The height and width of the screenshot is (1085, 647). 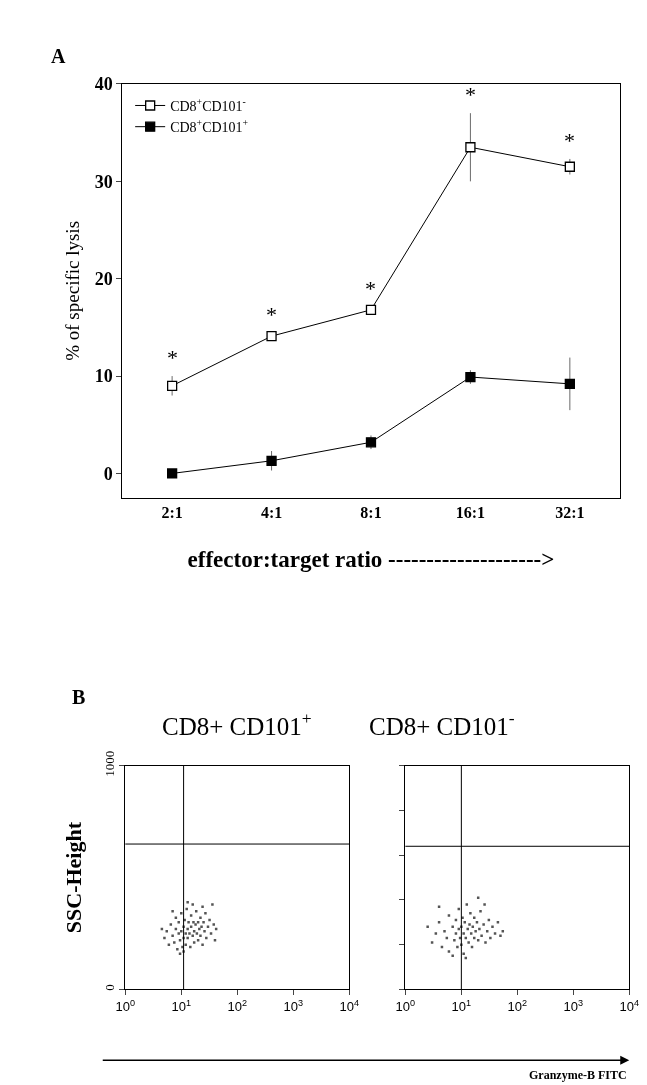 I want to click on chart-subtitle: B, so click(x=79, y=697).